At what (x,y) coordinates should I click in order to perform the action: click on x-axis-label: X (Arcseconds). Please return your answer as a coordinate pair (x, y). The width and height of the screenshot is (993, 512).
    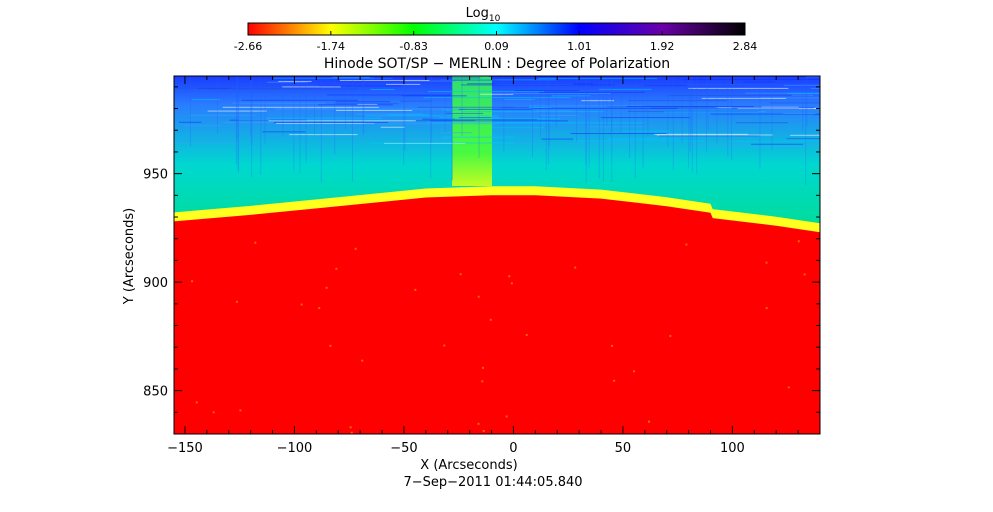
    Looking at the image, I should click on (468, 465).